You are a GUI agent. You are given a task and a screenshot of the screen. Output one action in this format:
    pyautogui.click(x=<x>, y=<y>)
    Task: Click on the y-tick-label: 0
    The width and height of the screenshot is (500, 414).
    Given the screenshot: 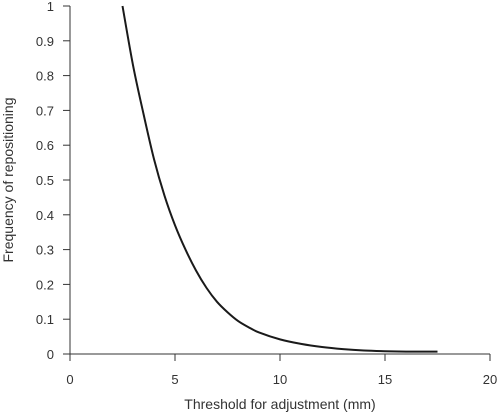 What is the action you would take?
    pyautogui.click(x=50, y=354)
    